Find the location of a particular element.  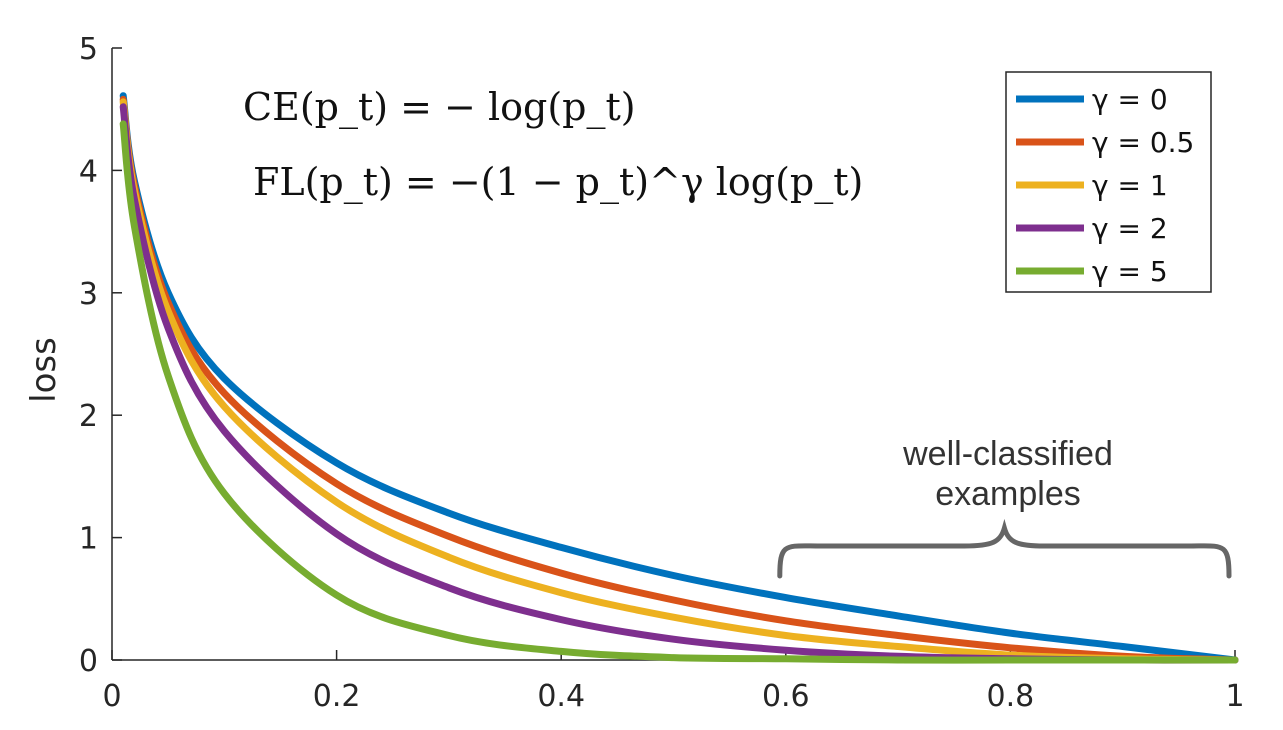

legend-label: γ = 5 is located at coordinates (1130, 271).